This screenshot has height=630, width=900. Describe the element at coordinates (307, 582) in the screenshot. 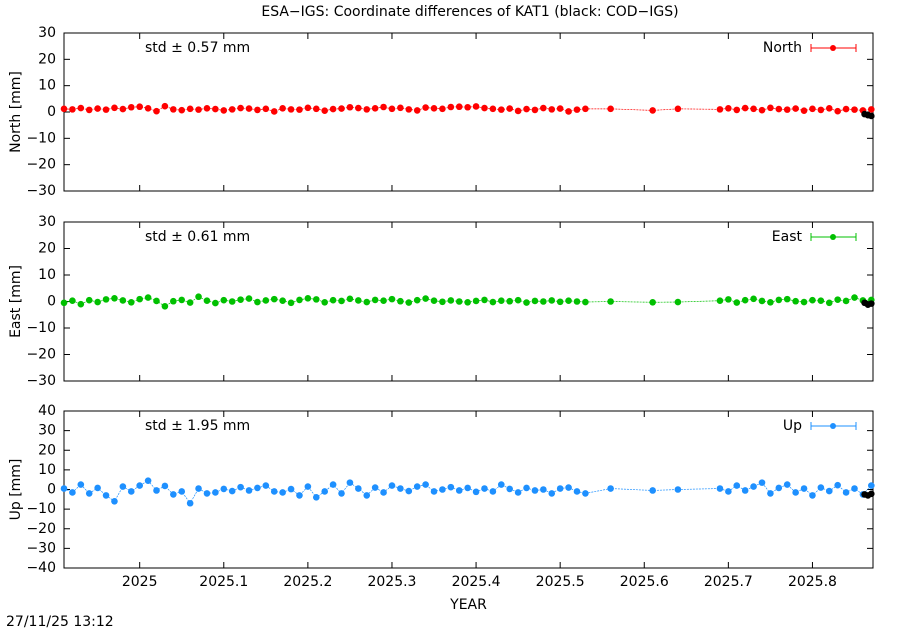

I see `x-tick-label: 2025.2` at that location.